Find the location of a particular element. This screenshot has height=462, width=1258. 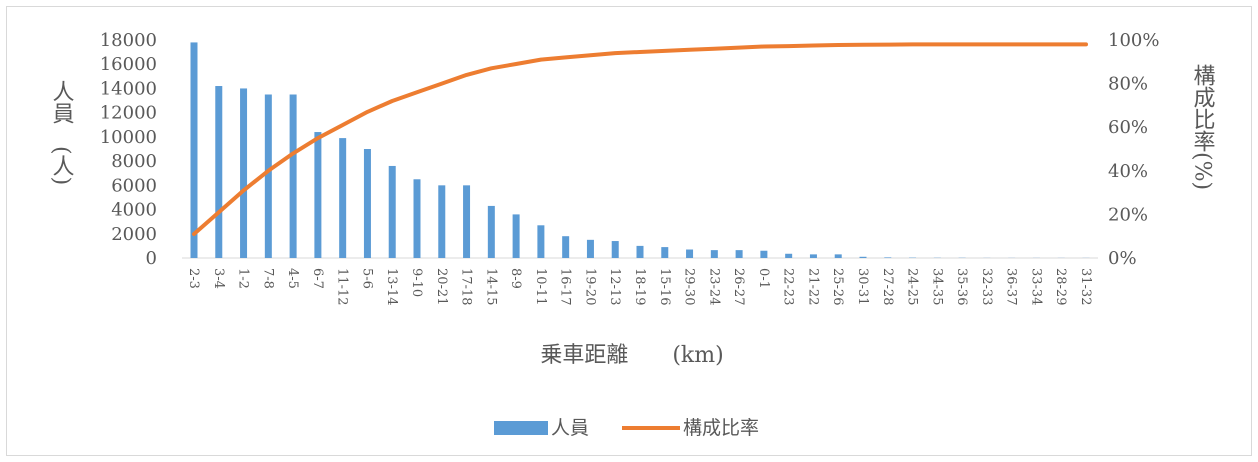

x-tick-36-37: 36-37 is located at coordinates (1011, 286).